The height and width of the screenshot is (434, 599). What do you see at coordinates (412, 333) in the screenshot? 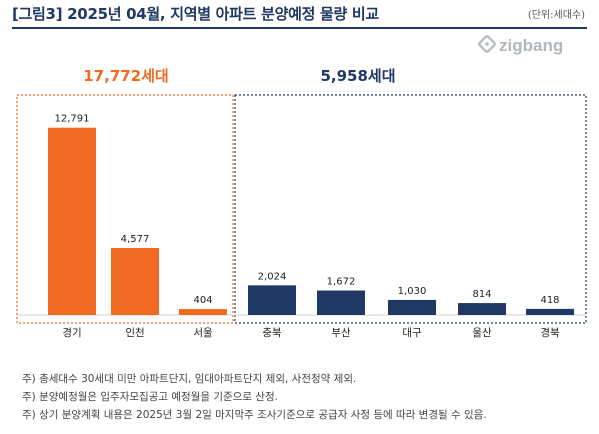
I see `category-label-대구: 대구` at bounding box center [412, 333].